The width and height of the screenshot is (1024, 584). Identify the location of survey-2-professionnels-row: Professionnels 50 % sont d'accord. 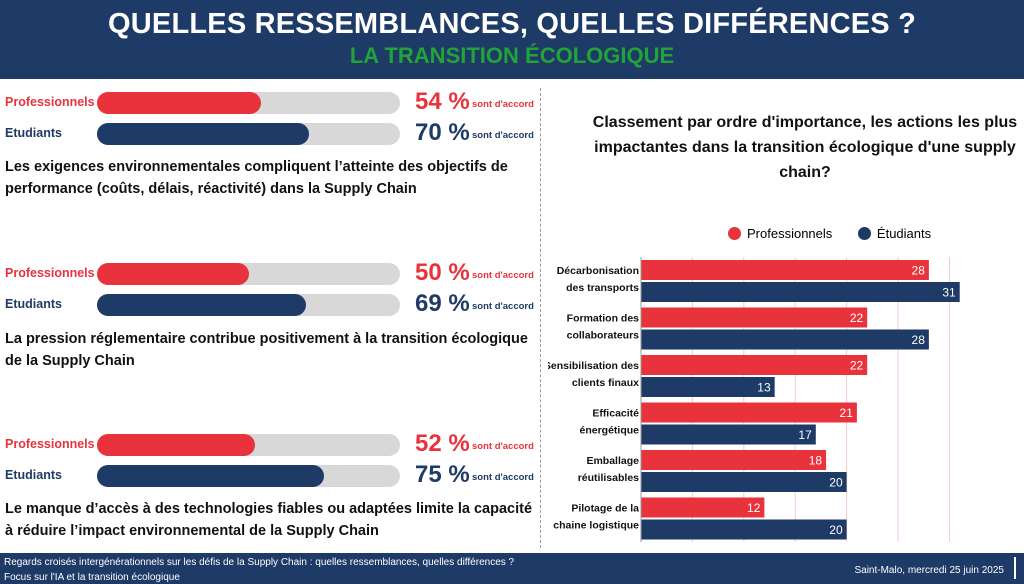
(270, 272).